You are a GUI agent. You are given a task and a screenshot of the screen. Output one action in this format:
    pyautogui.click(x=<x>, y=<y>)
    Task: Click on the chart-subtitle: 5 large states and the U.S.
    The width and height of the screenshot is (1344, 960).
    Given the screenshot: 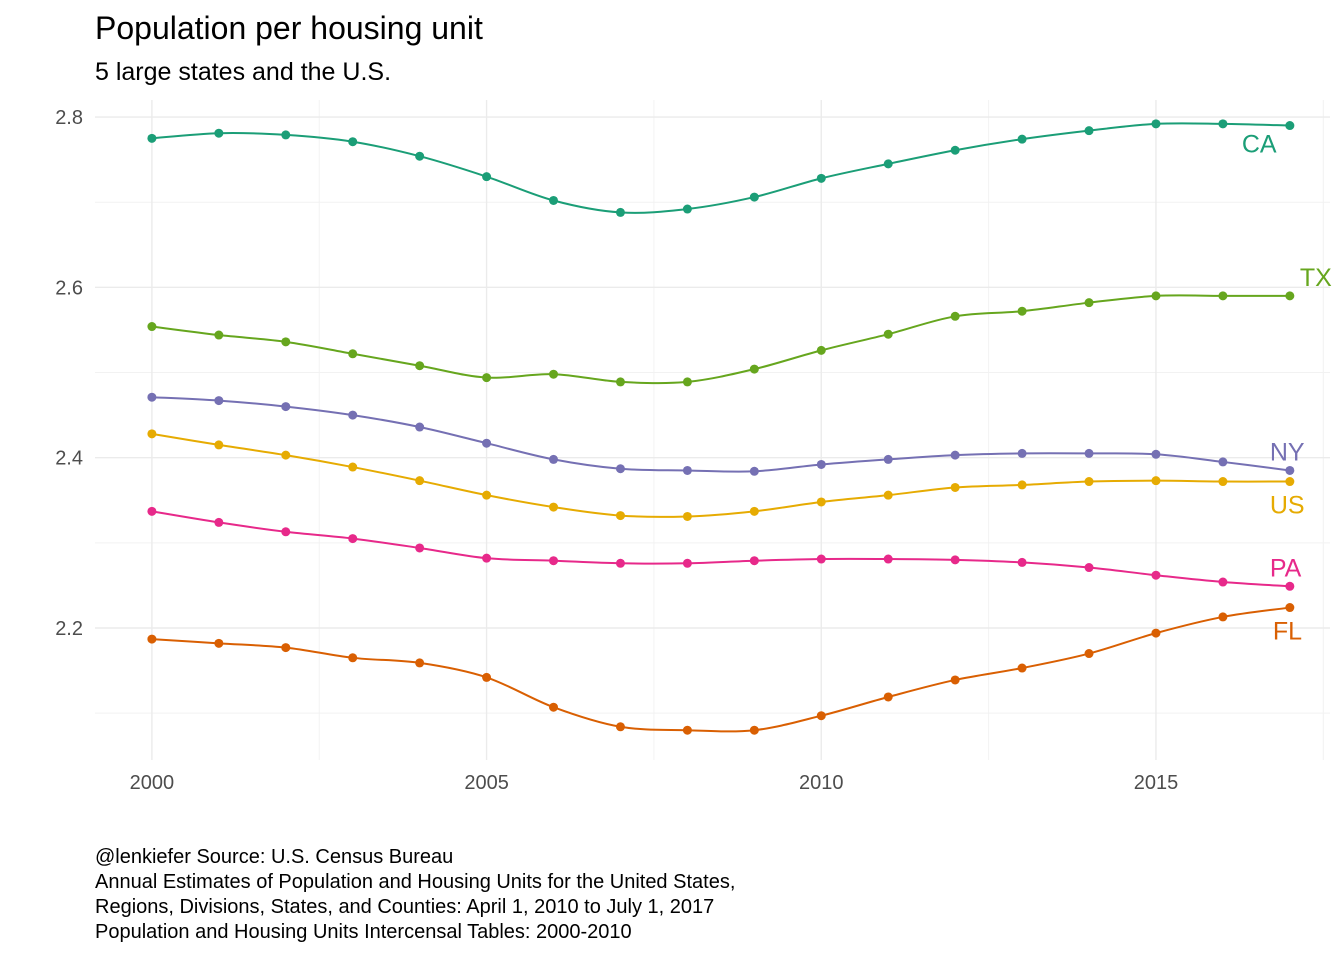 What is the action you would take?
    pyautogui.click(x=243, y=72)
    